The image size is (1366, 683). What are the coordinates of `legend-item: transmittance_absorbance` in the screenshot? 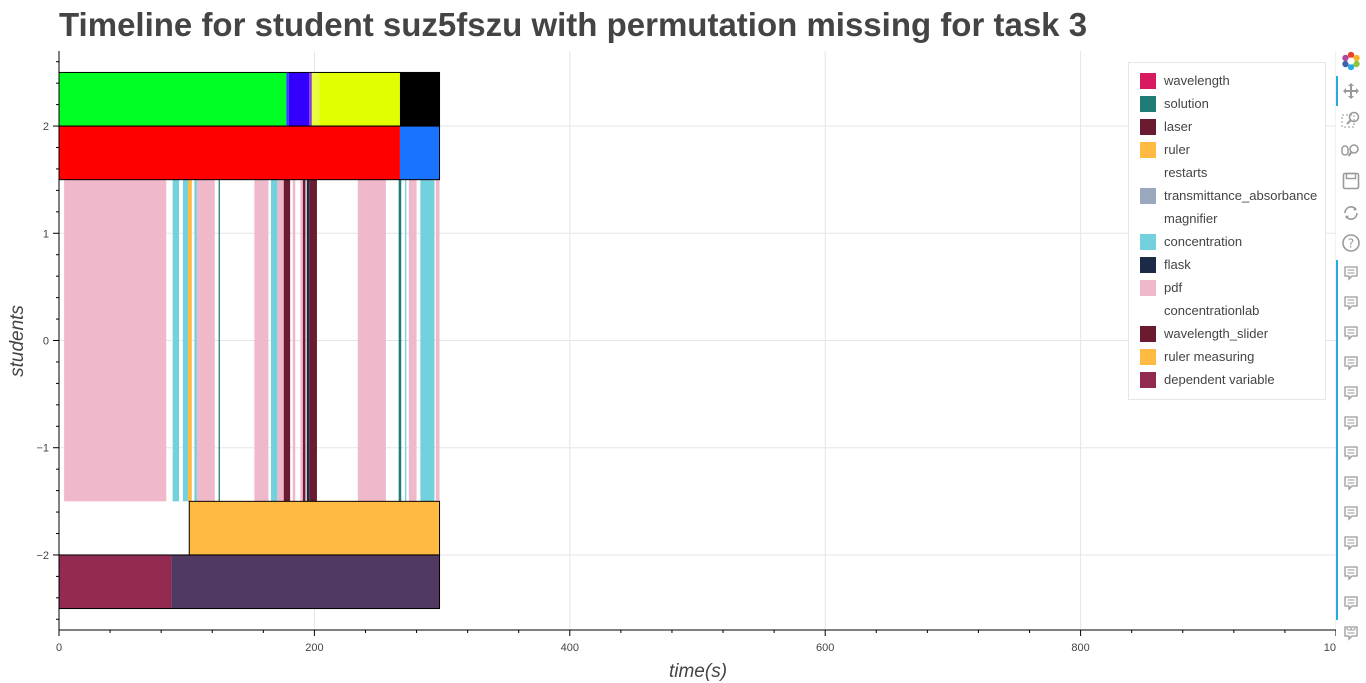 It's located at (1228, 195).